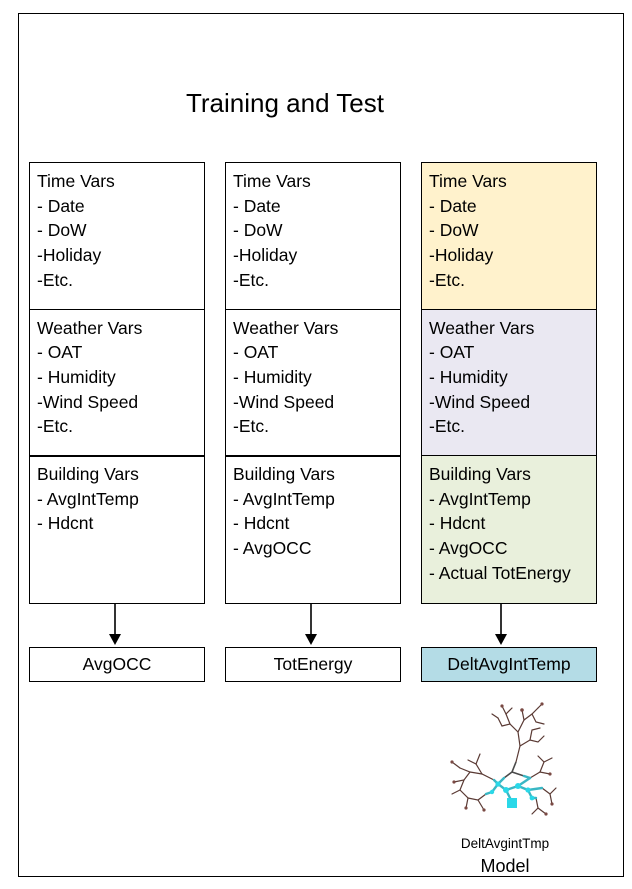  I want to click on model-caption-large: Model, so click(505, 866).